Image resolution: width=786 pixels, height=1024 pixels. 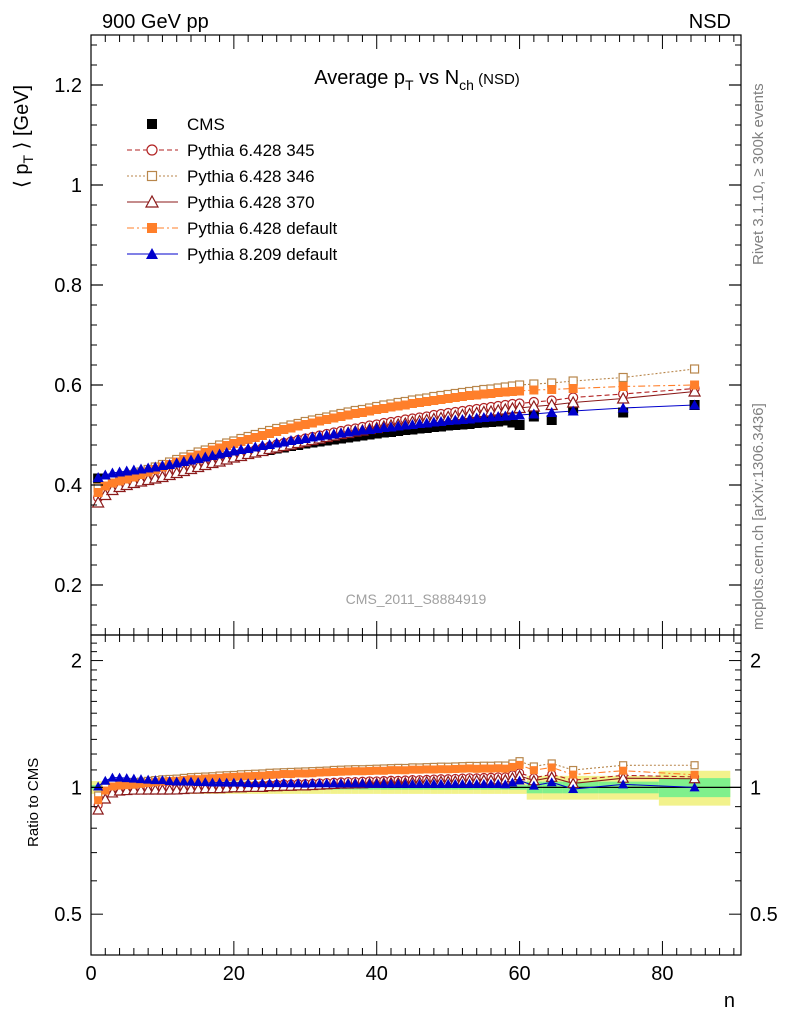 What do you see at coordinates (221, 202) in the screenshot?
I see `legend-entry: Pythia 6.428 370` at bounding box center [221, 202].